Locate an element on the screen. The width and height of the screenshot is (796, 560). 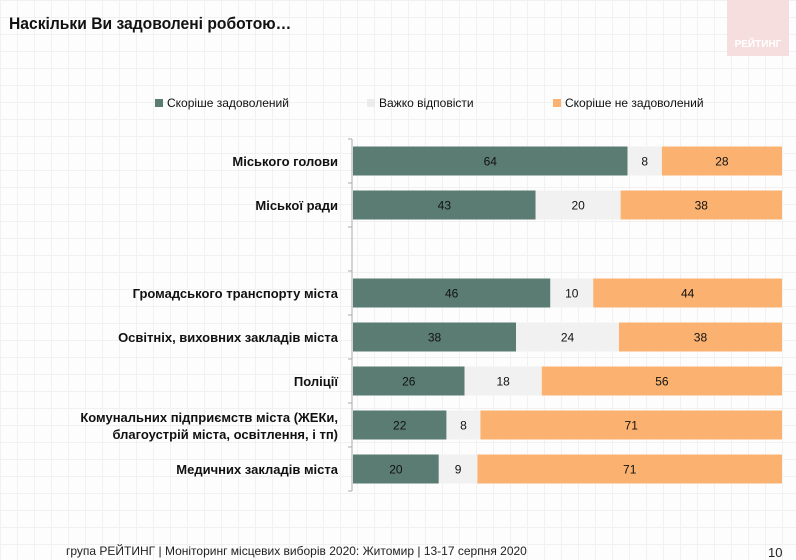
data-label: 28 is located at coordinates (722, 162).